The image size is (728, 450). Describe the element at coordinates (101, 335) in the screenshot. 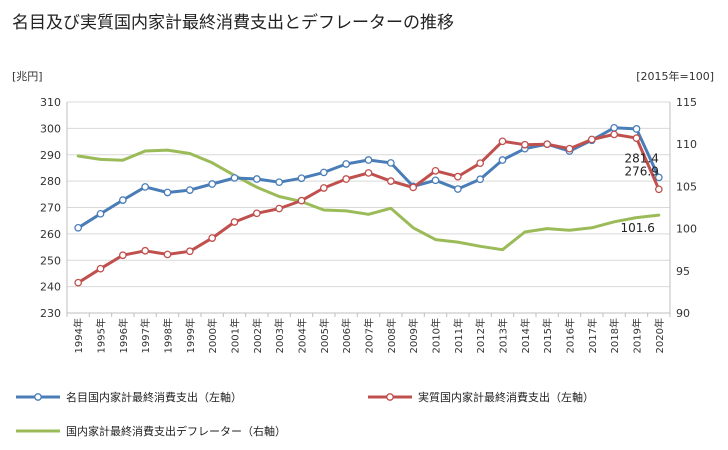

I see `x-tick-label: 1995年` at that location.